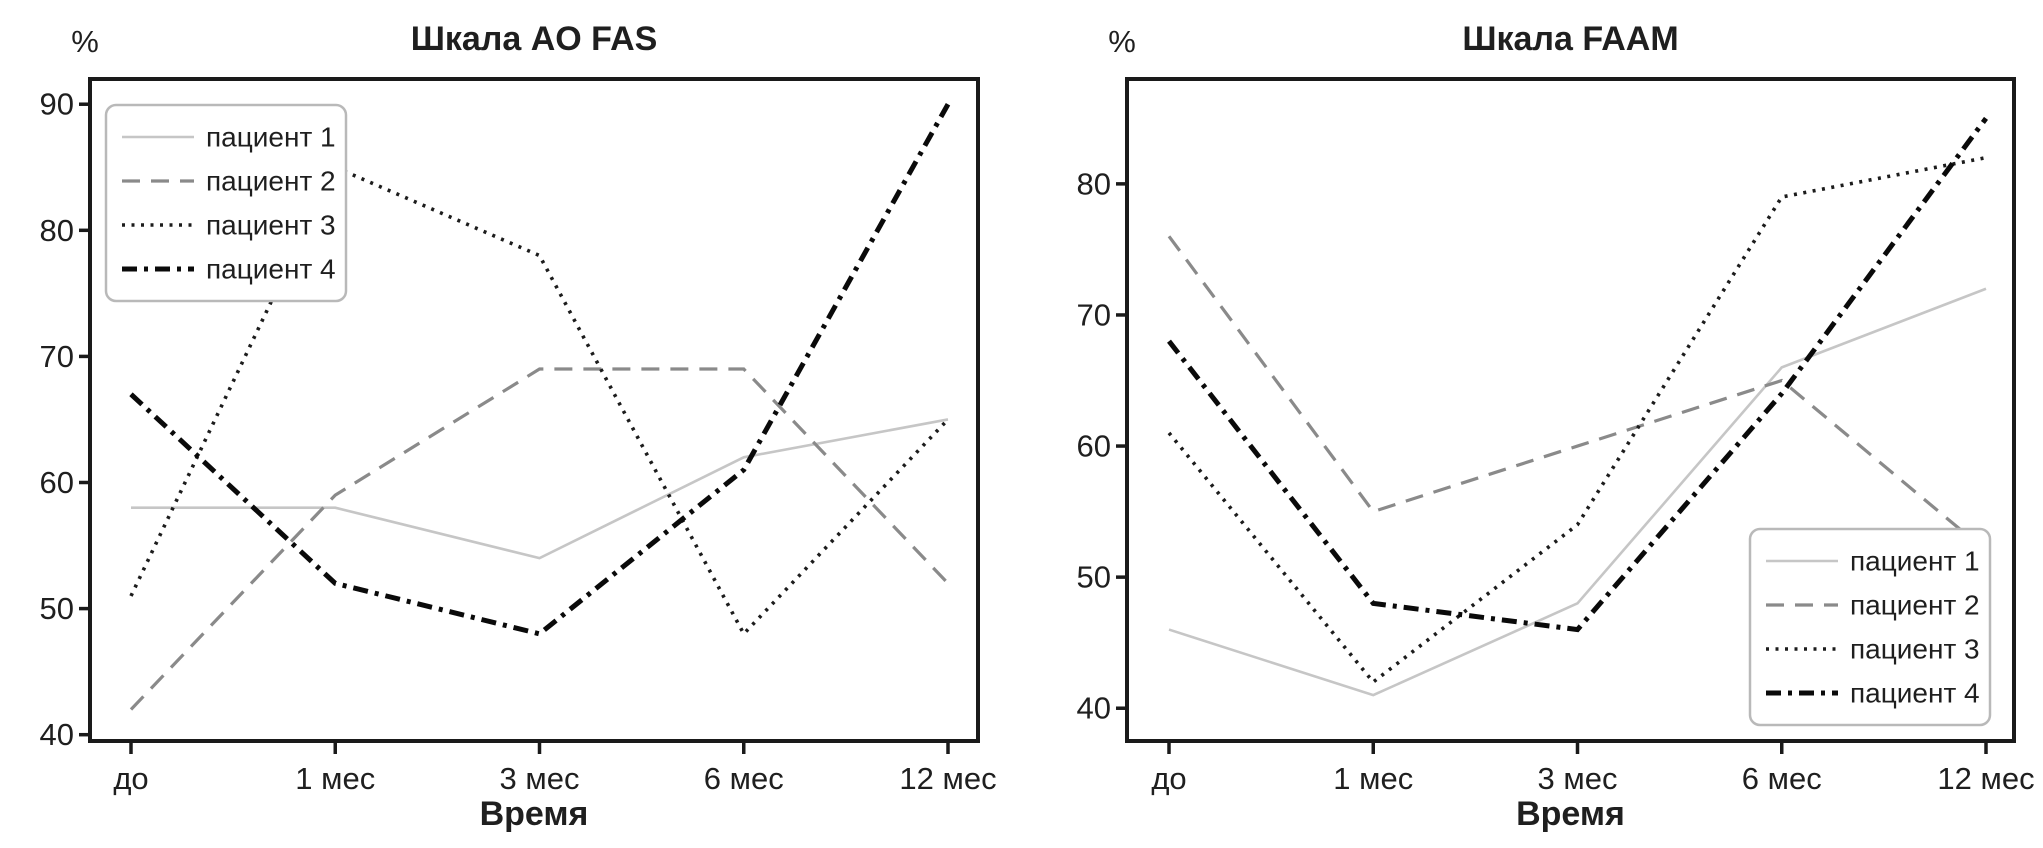 This screenshot has width=2043, height=848. What do you see at coordinates (1570, 39) in the screenshot?
I see `chart-title: Шкала FAAM` at bounding box center [1570, 39].